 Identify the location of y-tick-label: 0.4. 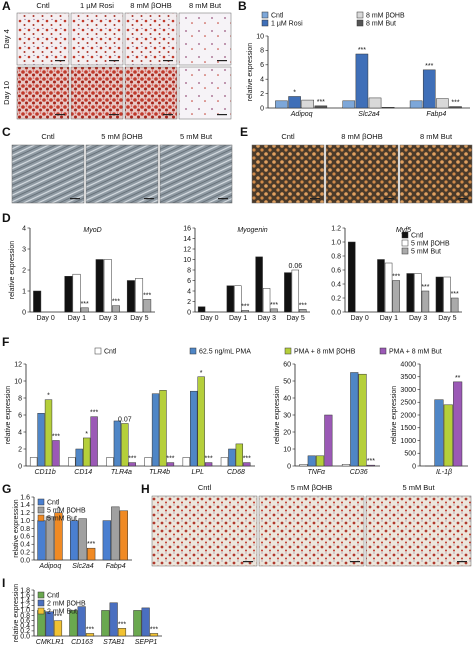
(25, 626).